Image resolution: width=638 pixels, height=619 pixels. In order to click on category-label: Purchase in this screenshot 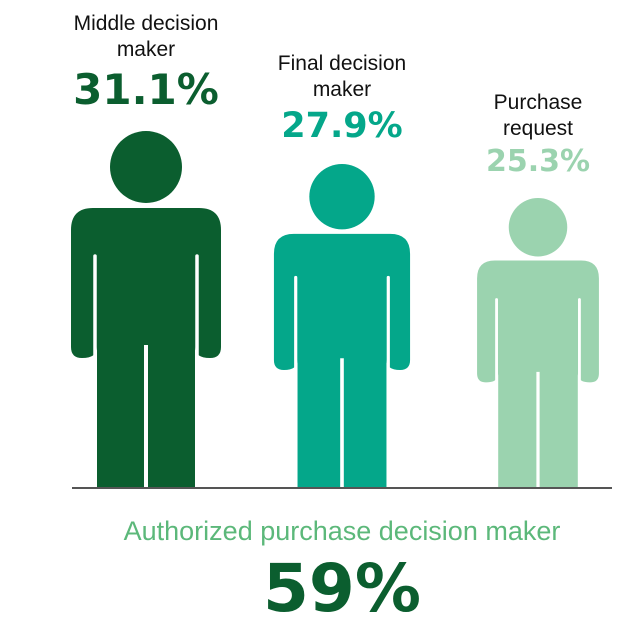, I will do `click(538, 102)`.